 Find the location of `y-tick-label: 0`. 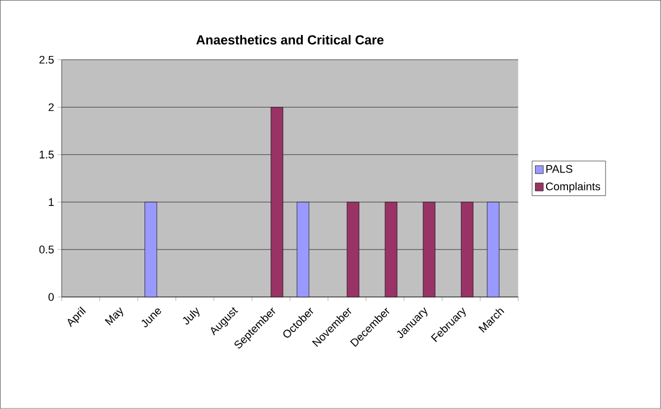

y-tick-label: 0 is located at coordinates (51, 297).